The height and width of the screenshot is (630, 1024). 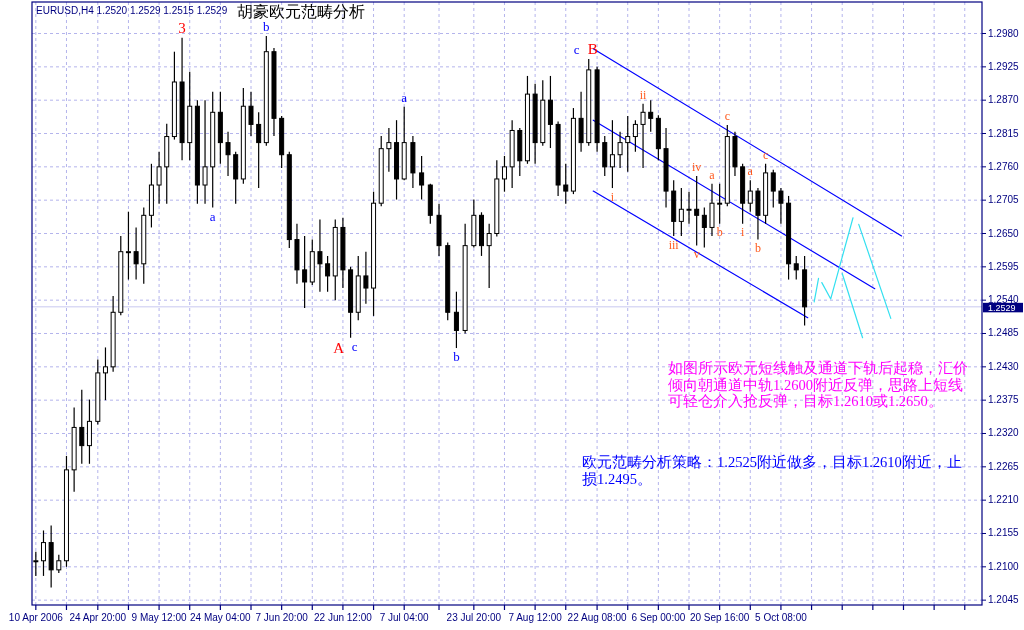 What do you see at coordinates (132, 10) in the screenshot?
I see `chart-subtitle: EURUSD,H4 1.2520 1.2529 1.2515 1.2529` at bounding box center [132, 10].